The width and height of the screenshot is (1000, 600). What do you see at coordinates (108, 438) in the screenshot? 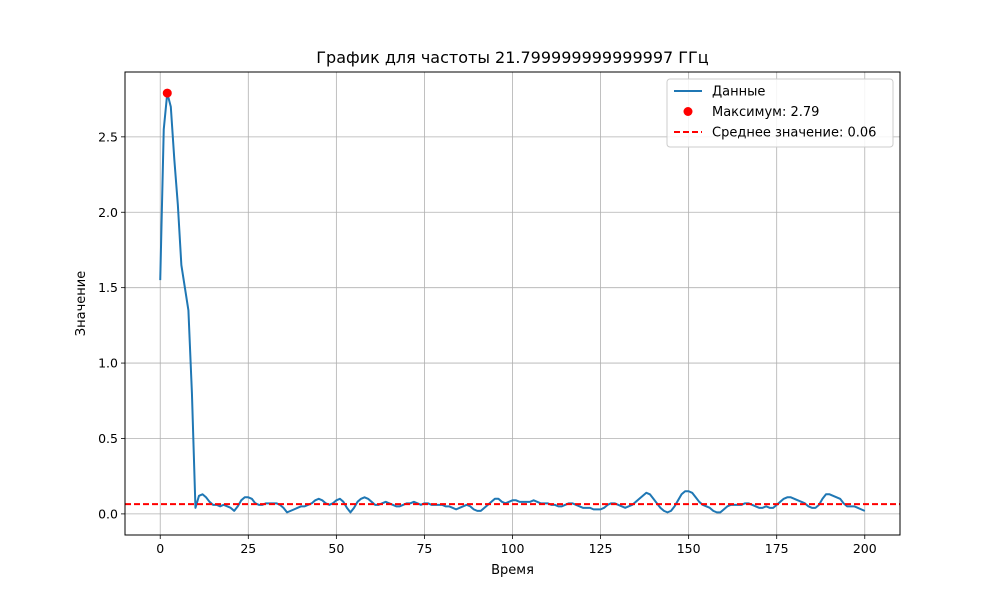
I see `y-tick-label: 0.5` at bounding box center [108, 438].